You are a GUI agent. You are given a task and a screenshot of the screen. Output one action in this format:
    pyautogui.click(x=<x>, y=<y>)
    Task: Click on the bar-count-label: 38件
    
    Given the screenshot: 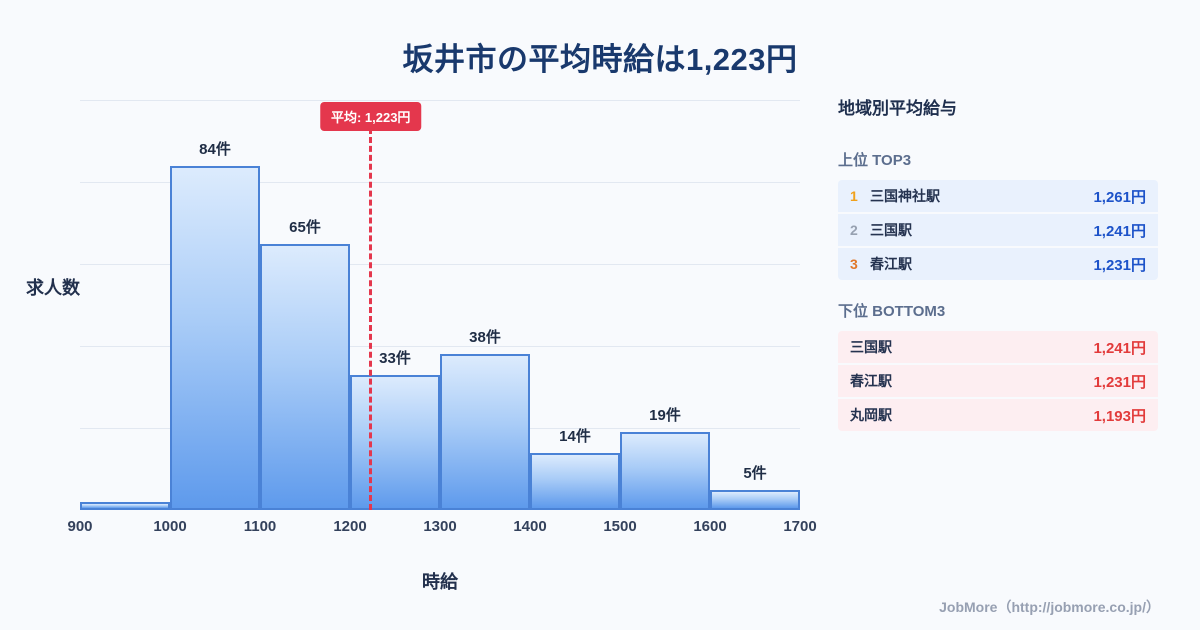 What is the action you would take?
    pyautogui.click(x=485, y=338)
    